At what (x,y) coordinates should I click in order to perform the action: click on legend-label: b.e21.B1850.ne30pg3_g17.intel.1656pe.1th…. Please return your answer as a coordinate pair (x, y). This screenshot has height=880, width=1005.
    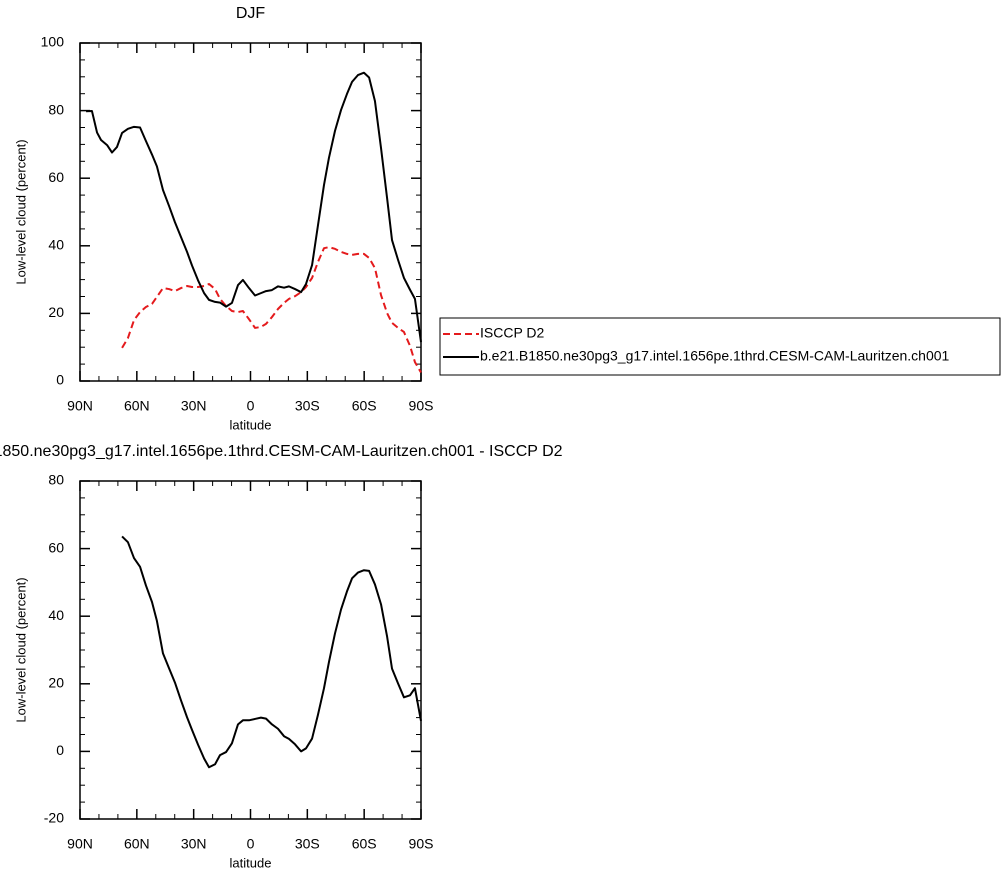
    Looking at the image, I should click on (715, 356).